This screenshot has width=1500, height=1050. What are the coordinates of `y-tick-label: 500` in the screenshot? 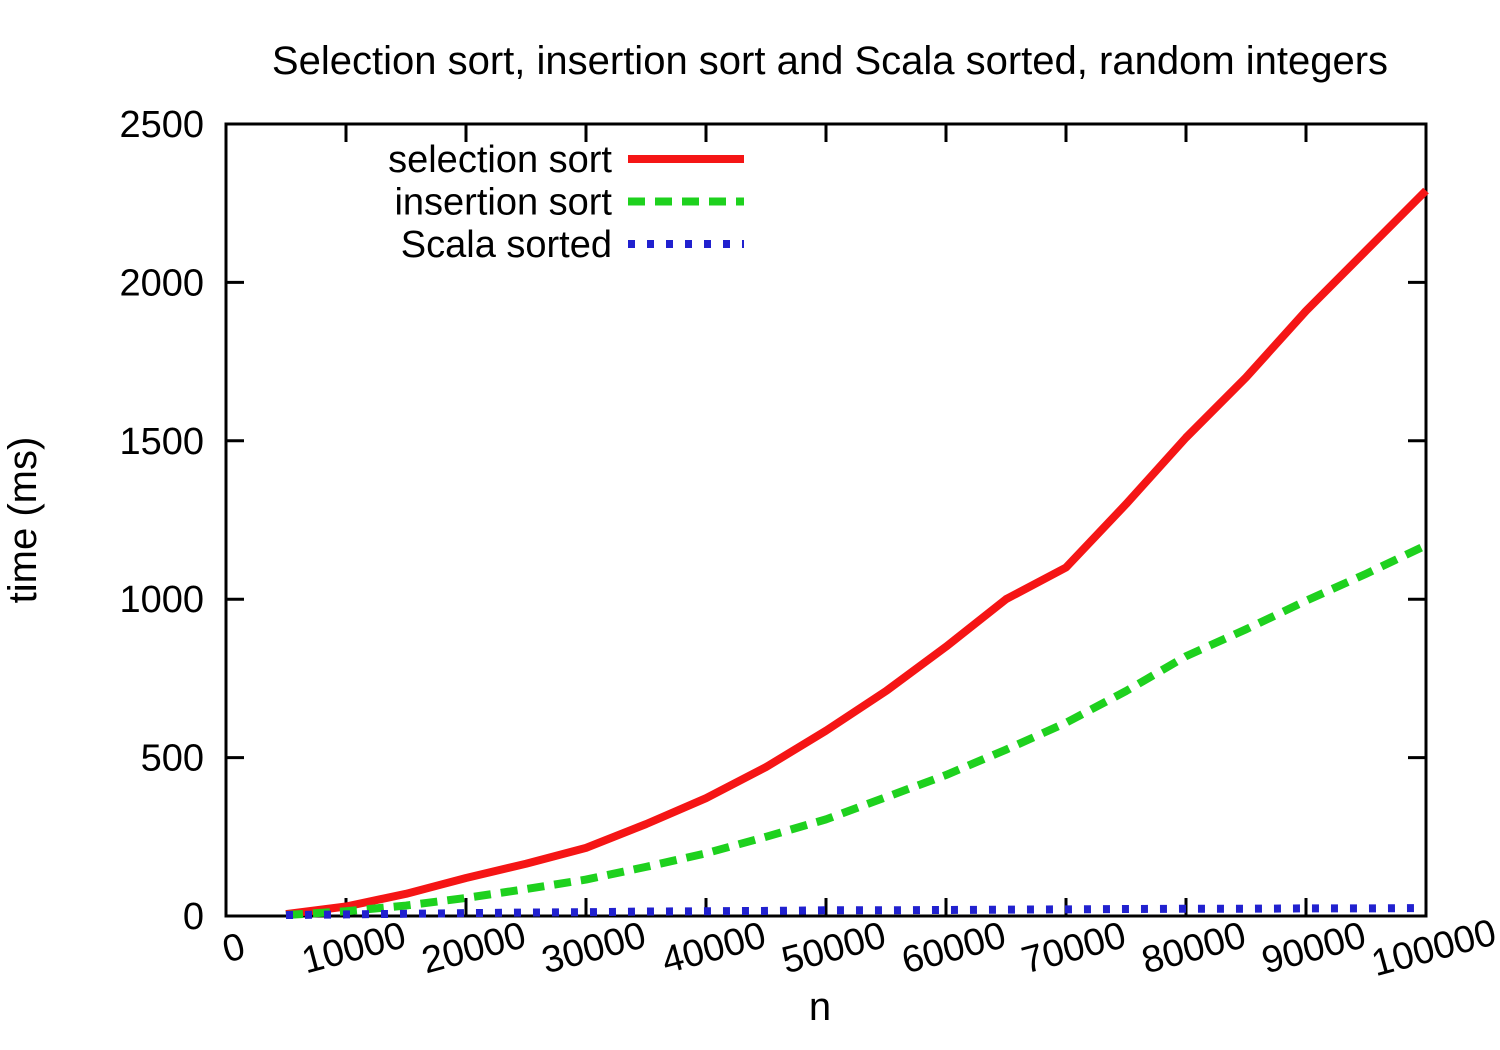 It's located at (172, 759).